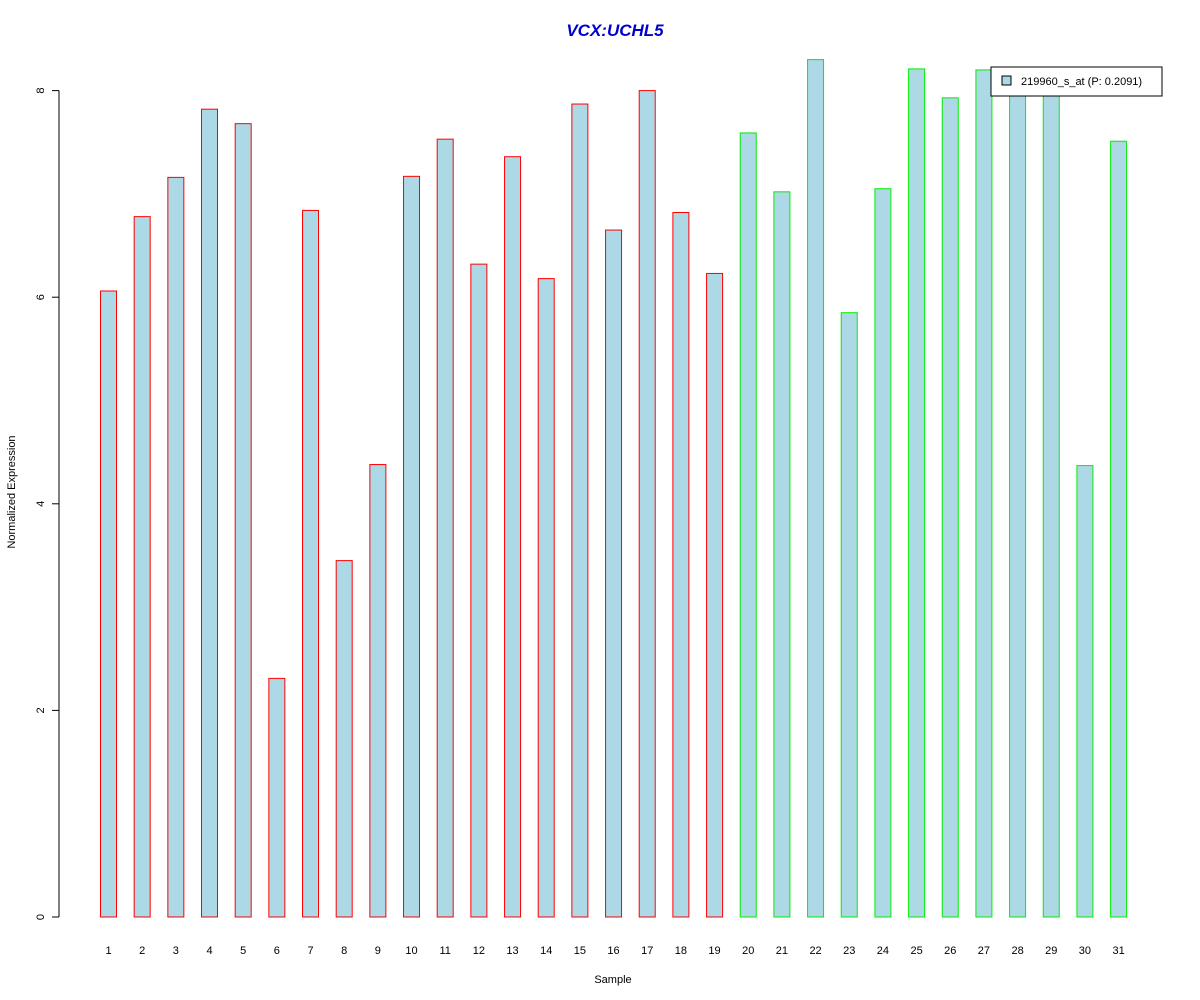  I want to click on x-tick-label: 27, so click(984, 951).